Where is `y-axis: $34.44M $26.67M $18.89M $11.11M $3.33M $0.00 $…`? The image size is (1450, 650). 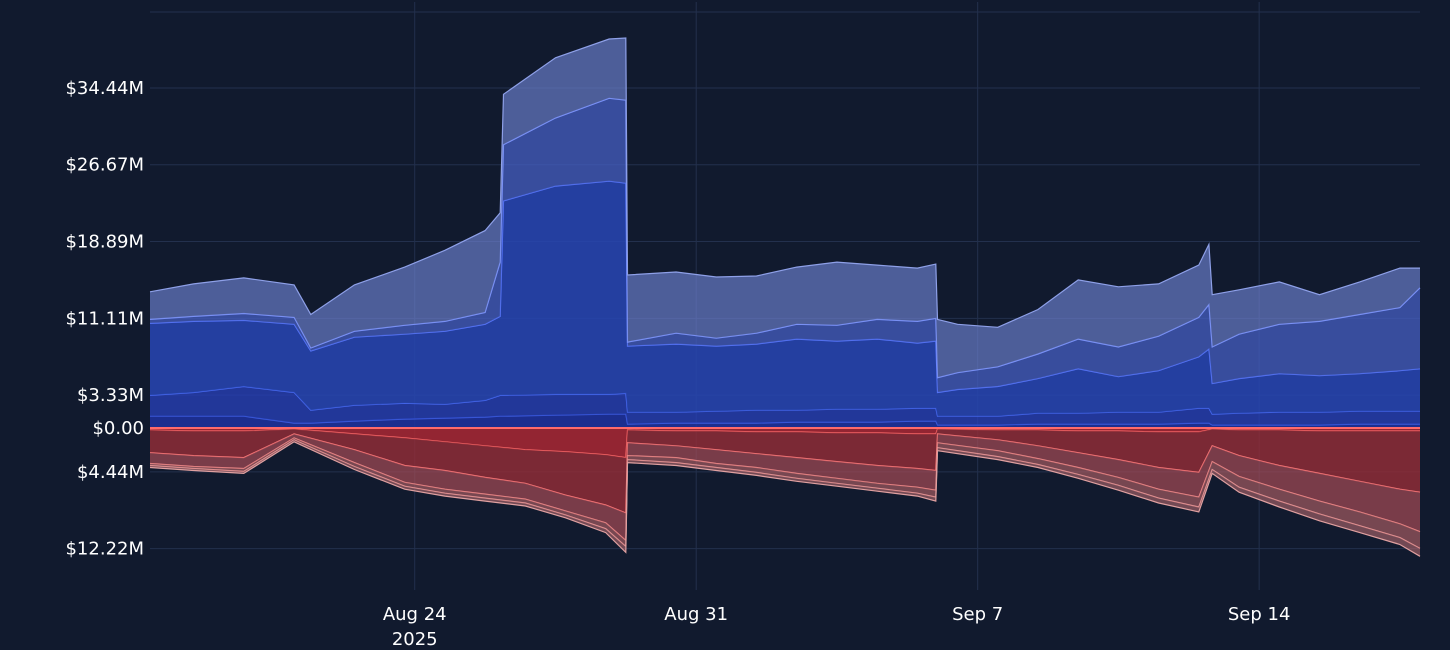 y-axis: $34.44M $26.67M $18.89M $11.11M $3.33M $0.00 $… is located at coordinates (104, 319).